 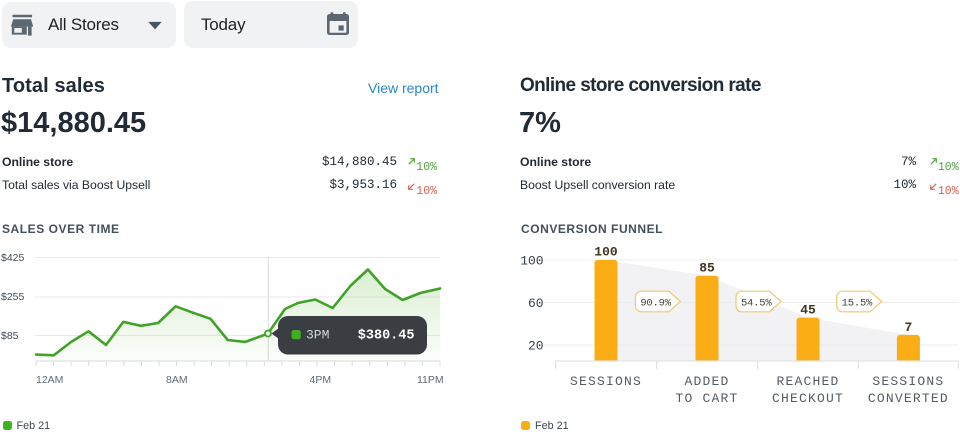 What do you see at coordinates (808, 398) in the screenshot?
I see `svg-text: CHECKOUT` at bounding box center [808, 398].